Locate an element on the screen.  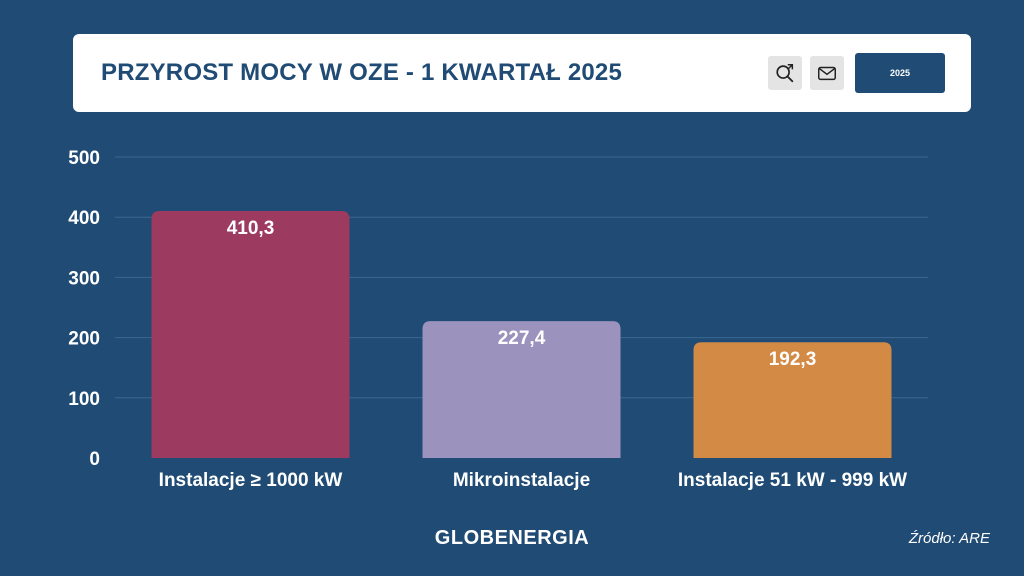
bar-value-label: 410,3 is located at coordinates (251, 228).